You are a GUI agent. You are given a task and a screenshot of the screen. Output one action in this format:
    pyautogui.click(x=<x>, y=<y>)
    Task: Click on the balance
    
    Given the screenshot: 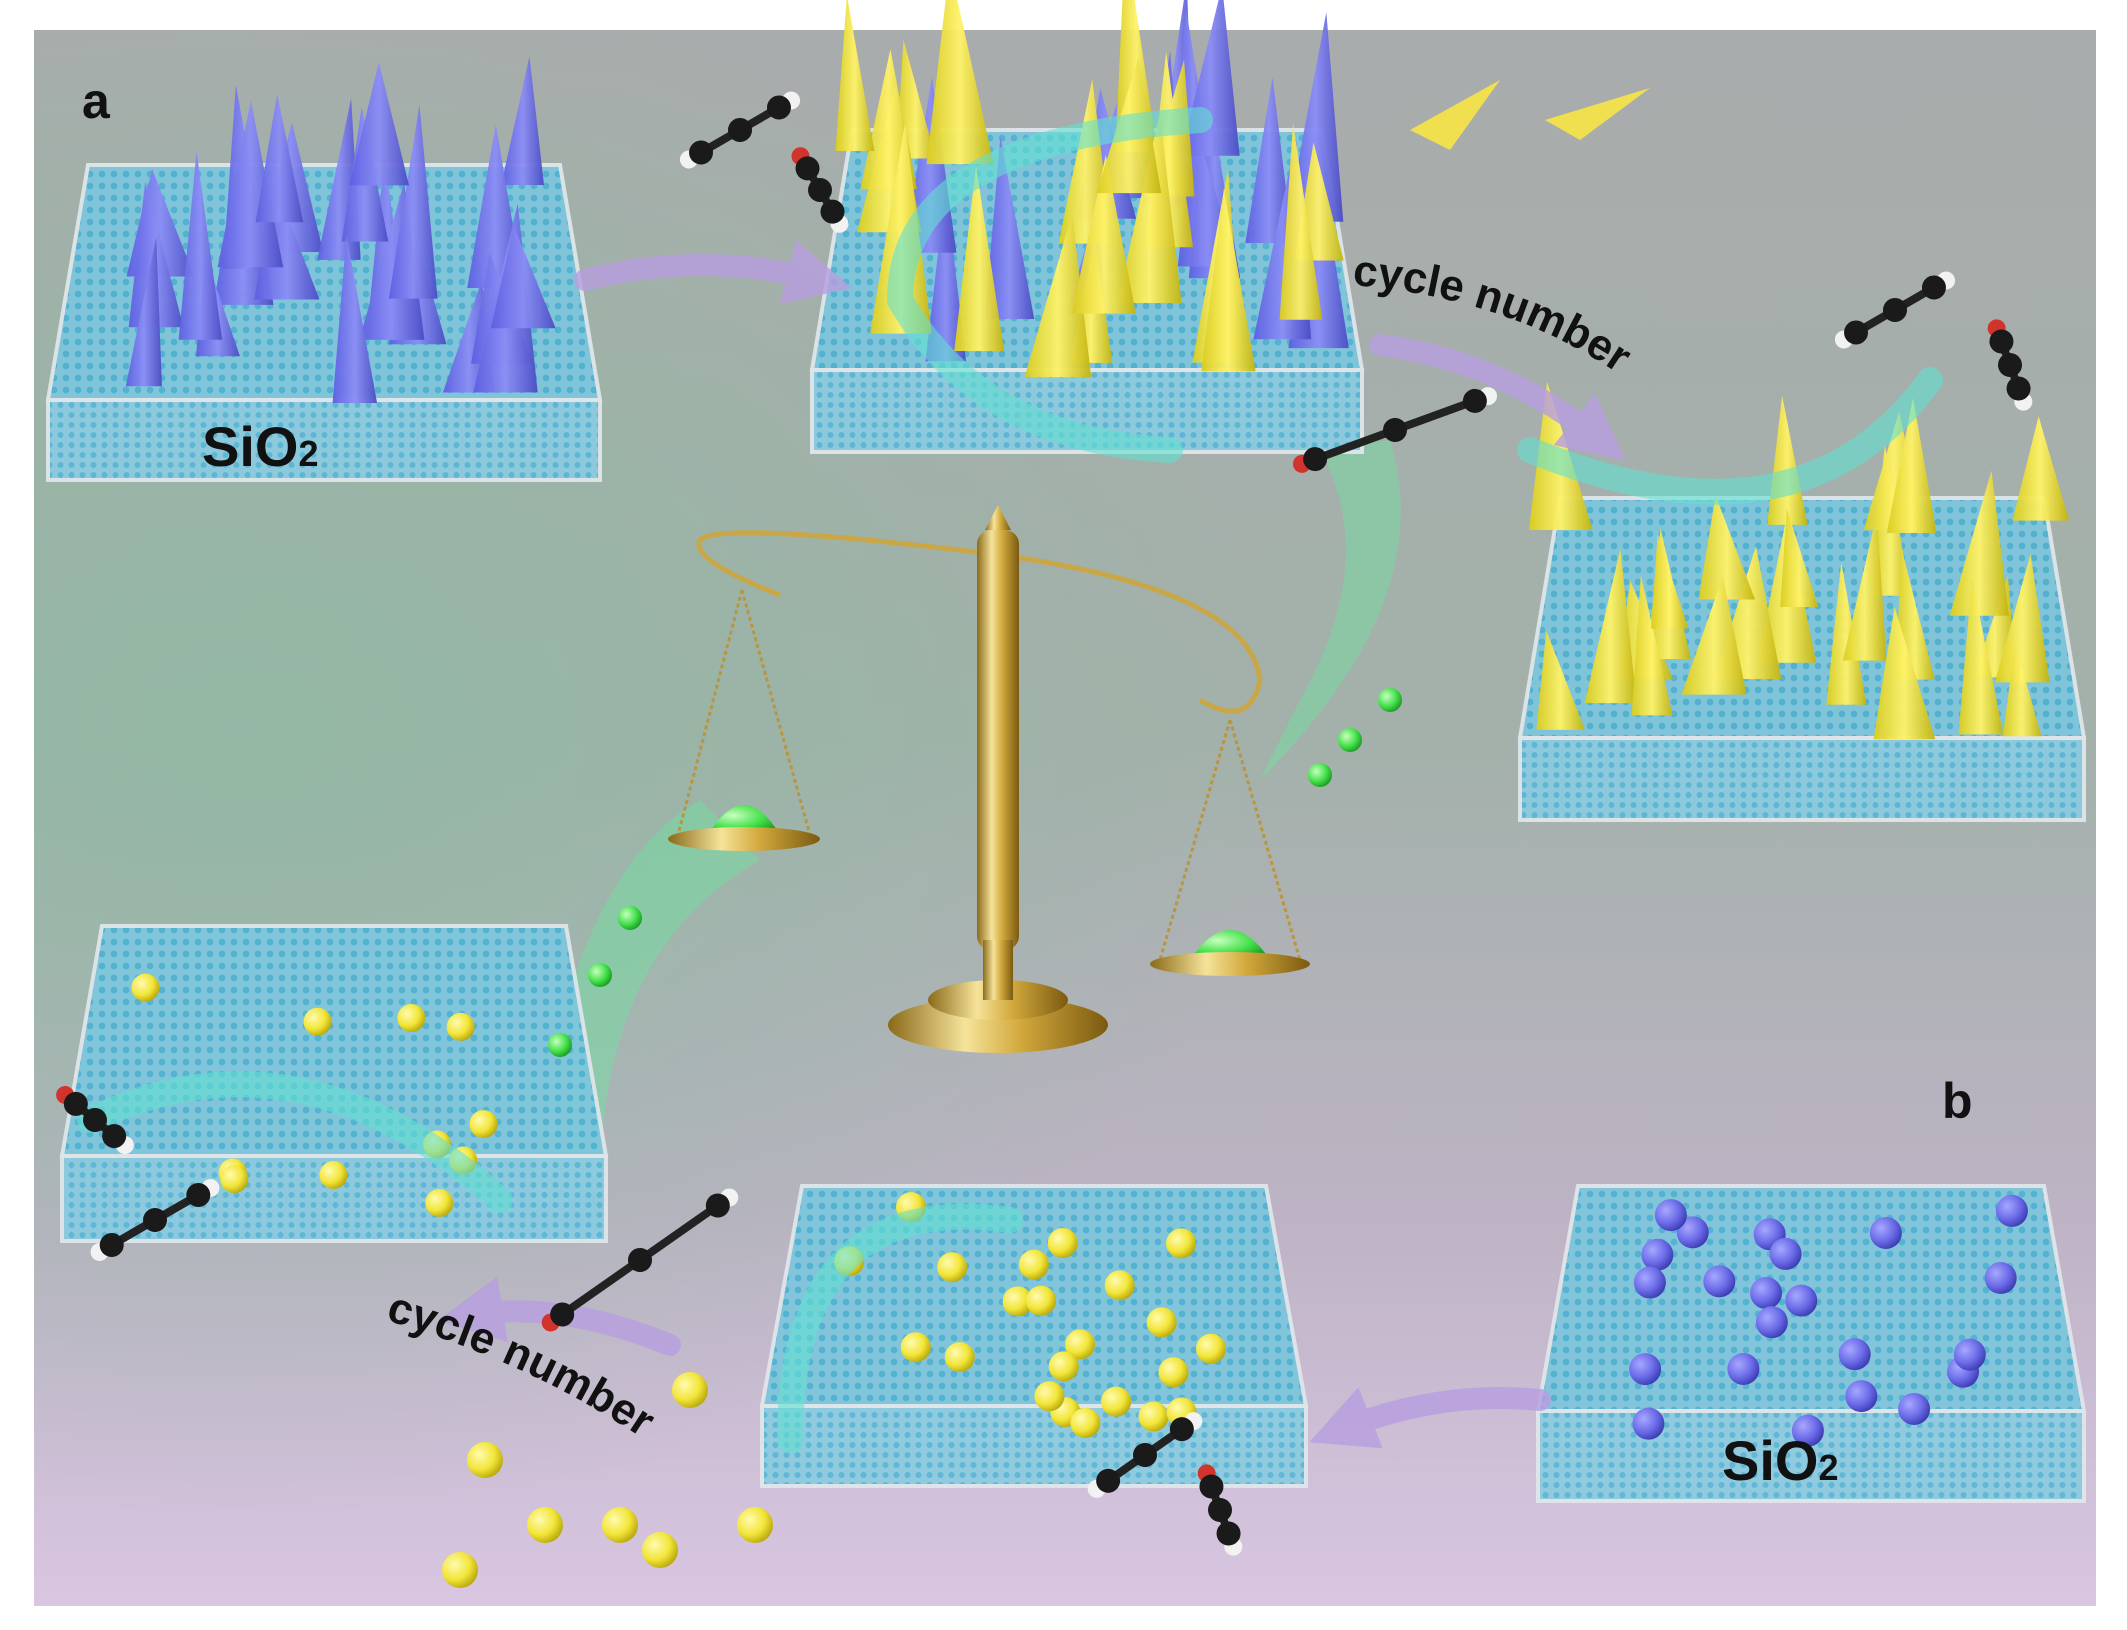 What is the action you would take?
    pyautogui.click(x=989, y=779)
    